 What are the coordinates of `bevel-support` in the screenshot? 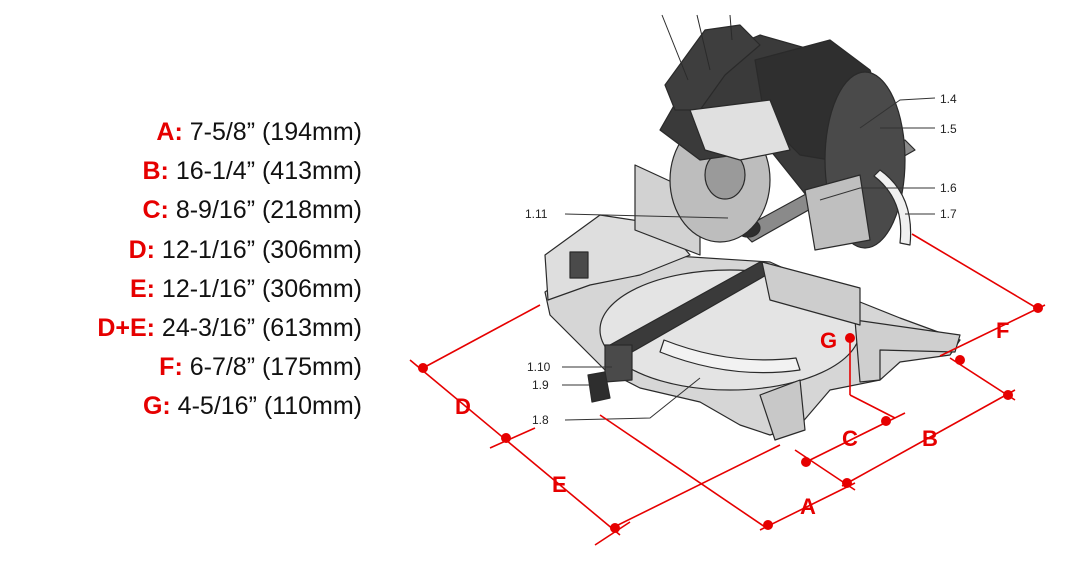 It's located at (837, 212).